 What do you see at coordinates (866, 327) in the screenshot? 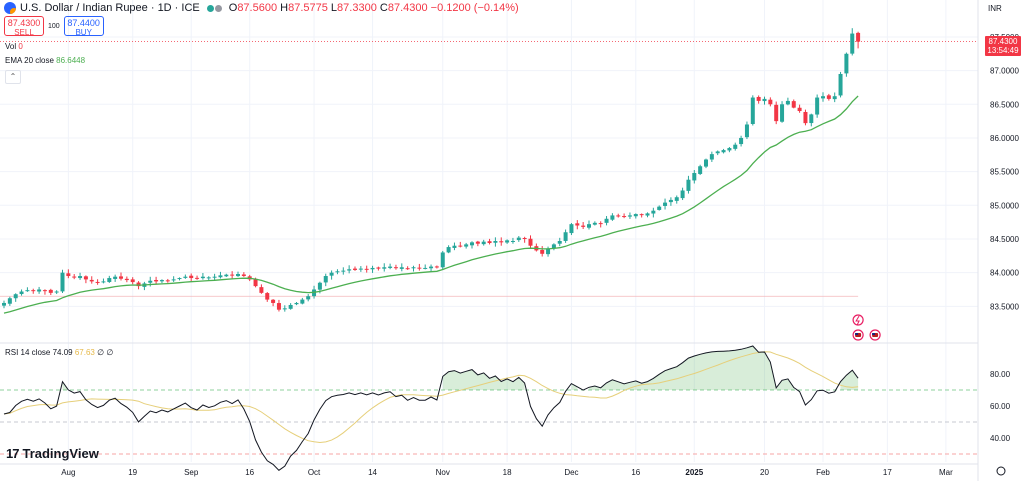
I see `event-markers` at bounding box center [866, 327].